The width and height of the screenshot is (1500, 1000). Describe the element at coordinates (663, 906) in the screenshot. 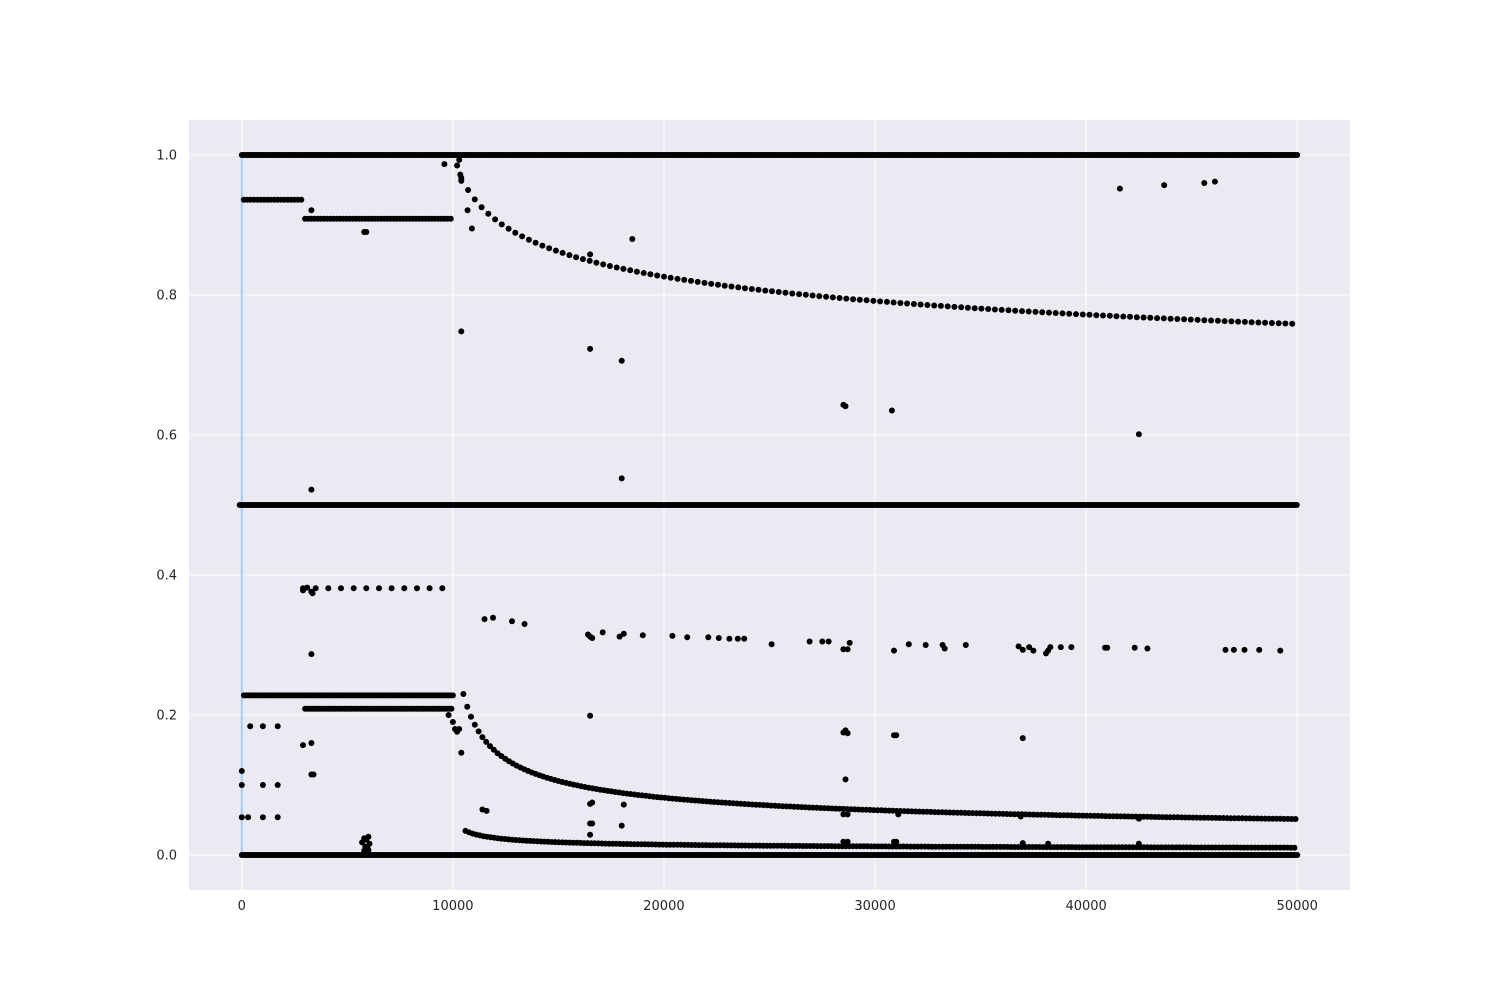

I see `x-tick-label: 20000` at that location.